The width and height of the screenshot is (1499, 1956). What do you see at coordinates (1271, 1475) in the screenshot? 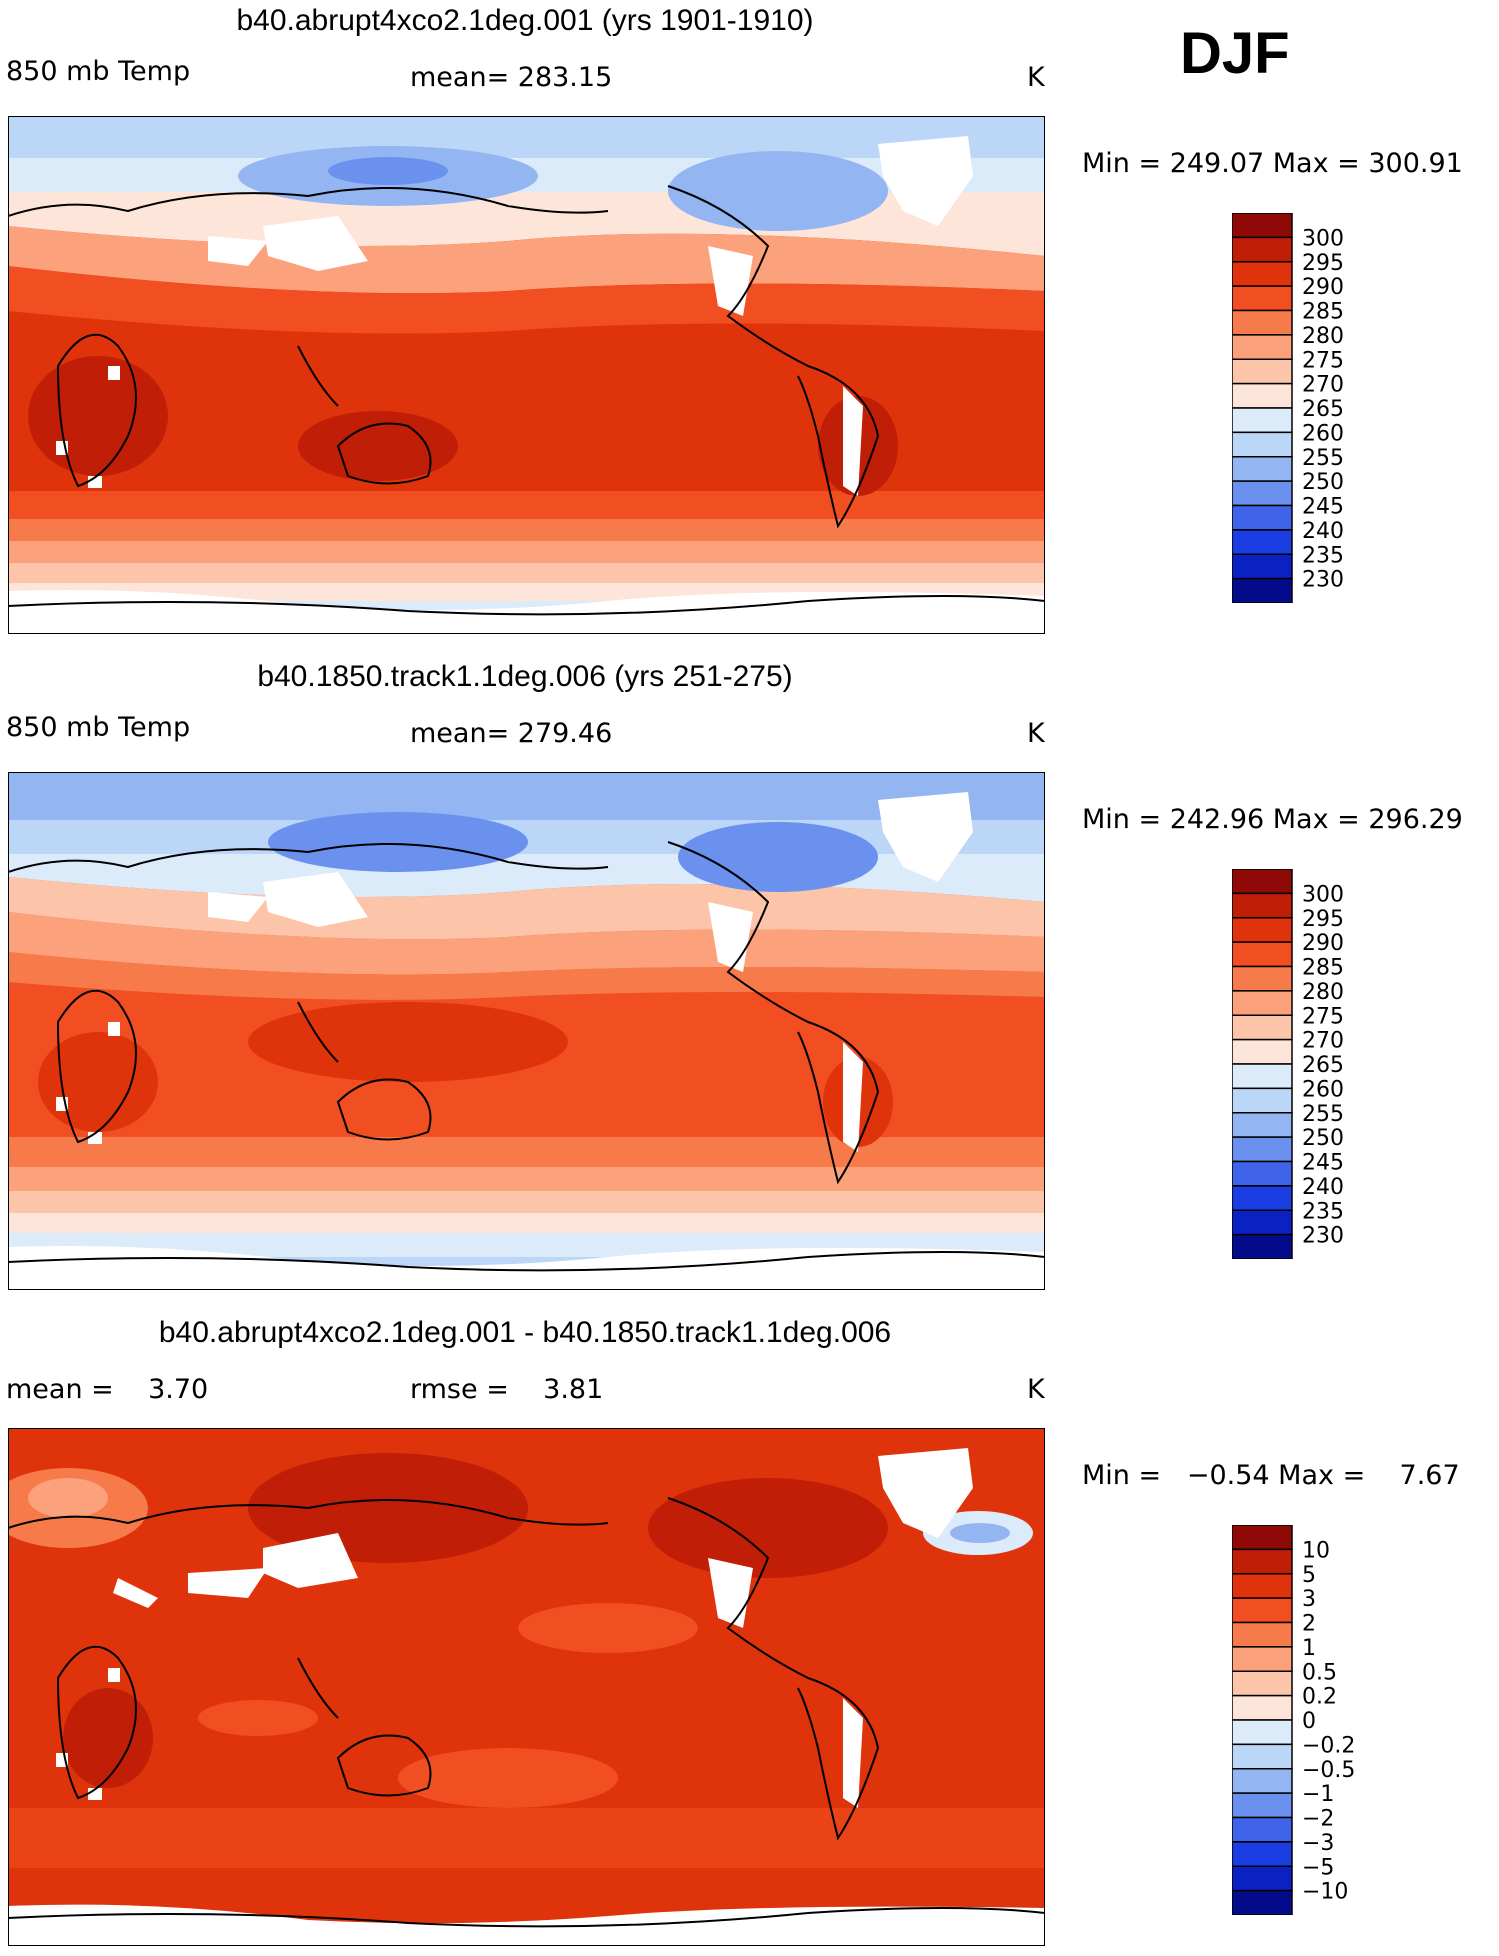
I see `panel-3-minmax: Min = −0.54 Max = 7.67` at bounding box center [1271, 1475].